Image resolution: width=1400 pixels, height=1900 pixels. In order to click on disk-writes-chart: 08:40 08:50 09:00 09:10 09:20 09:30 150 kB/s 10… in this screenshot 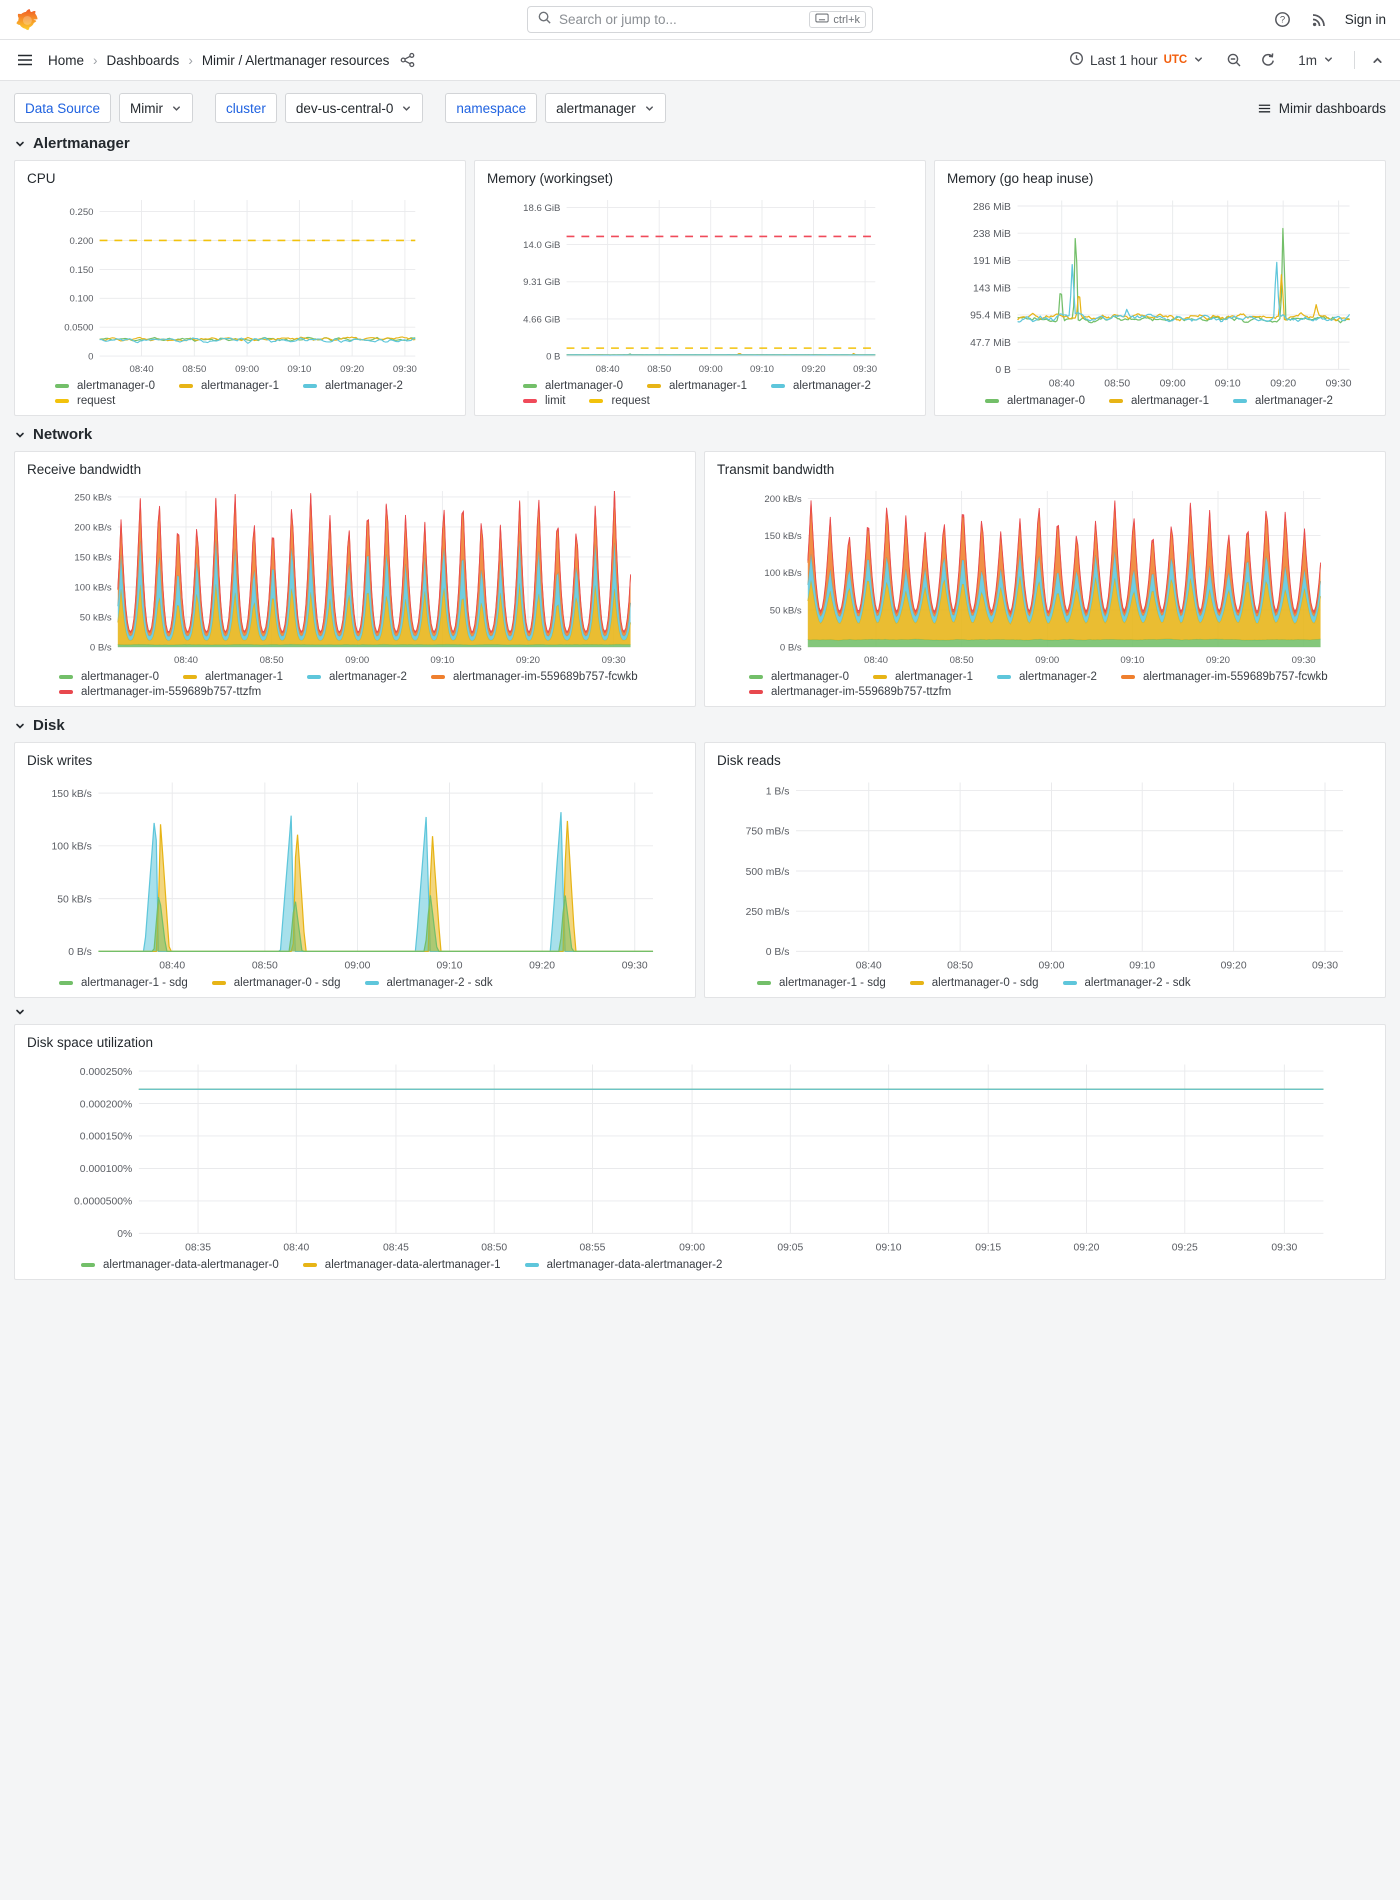, I will do `click(353, 876)`.